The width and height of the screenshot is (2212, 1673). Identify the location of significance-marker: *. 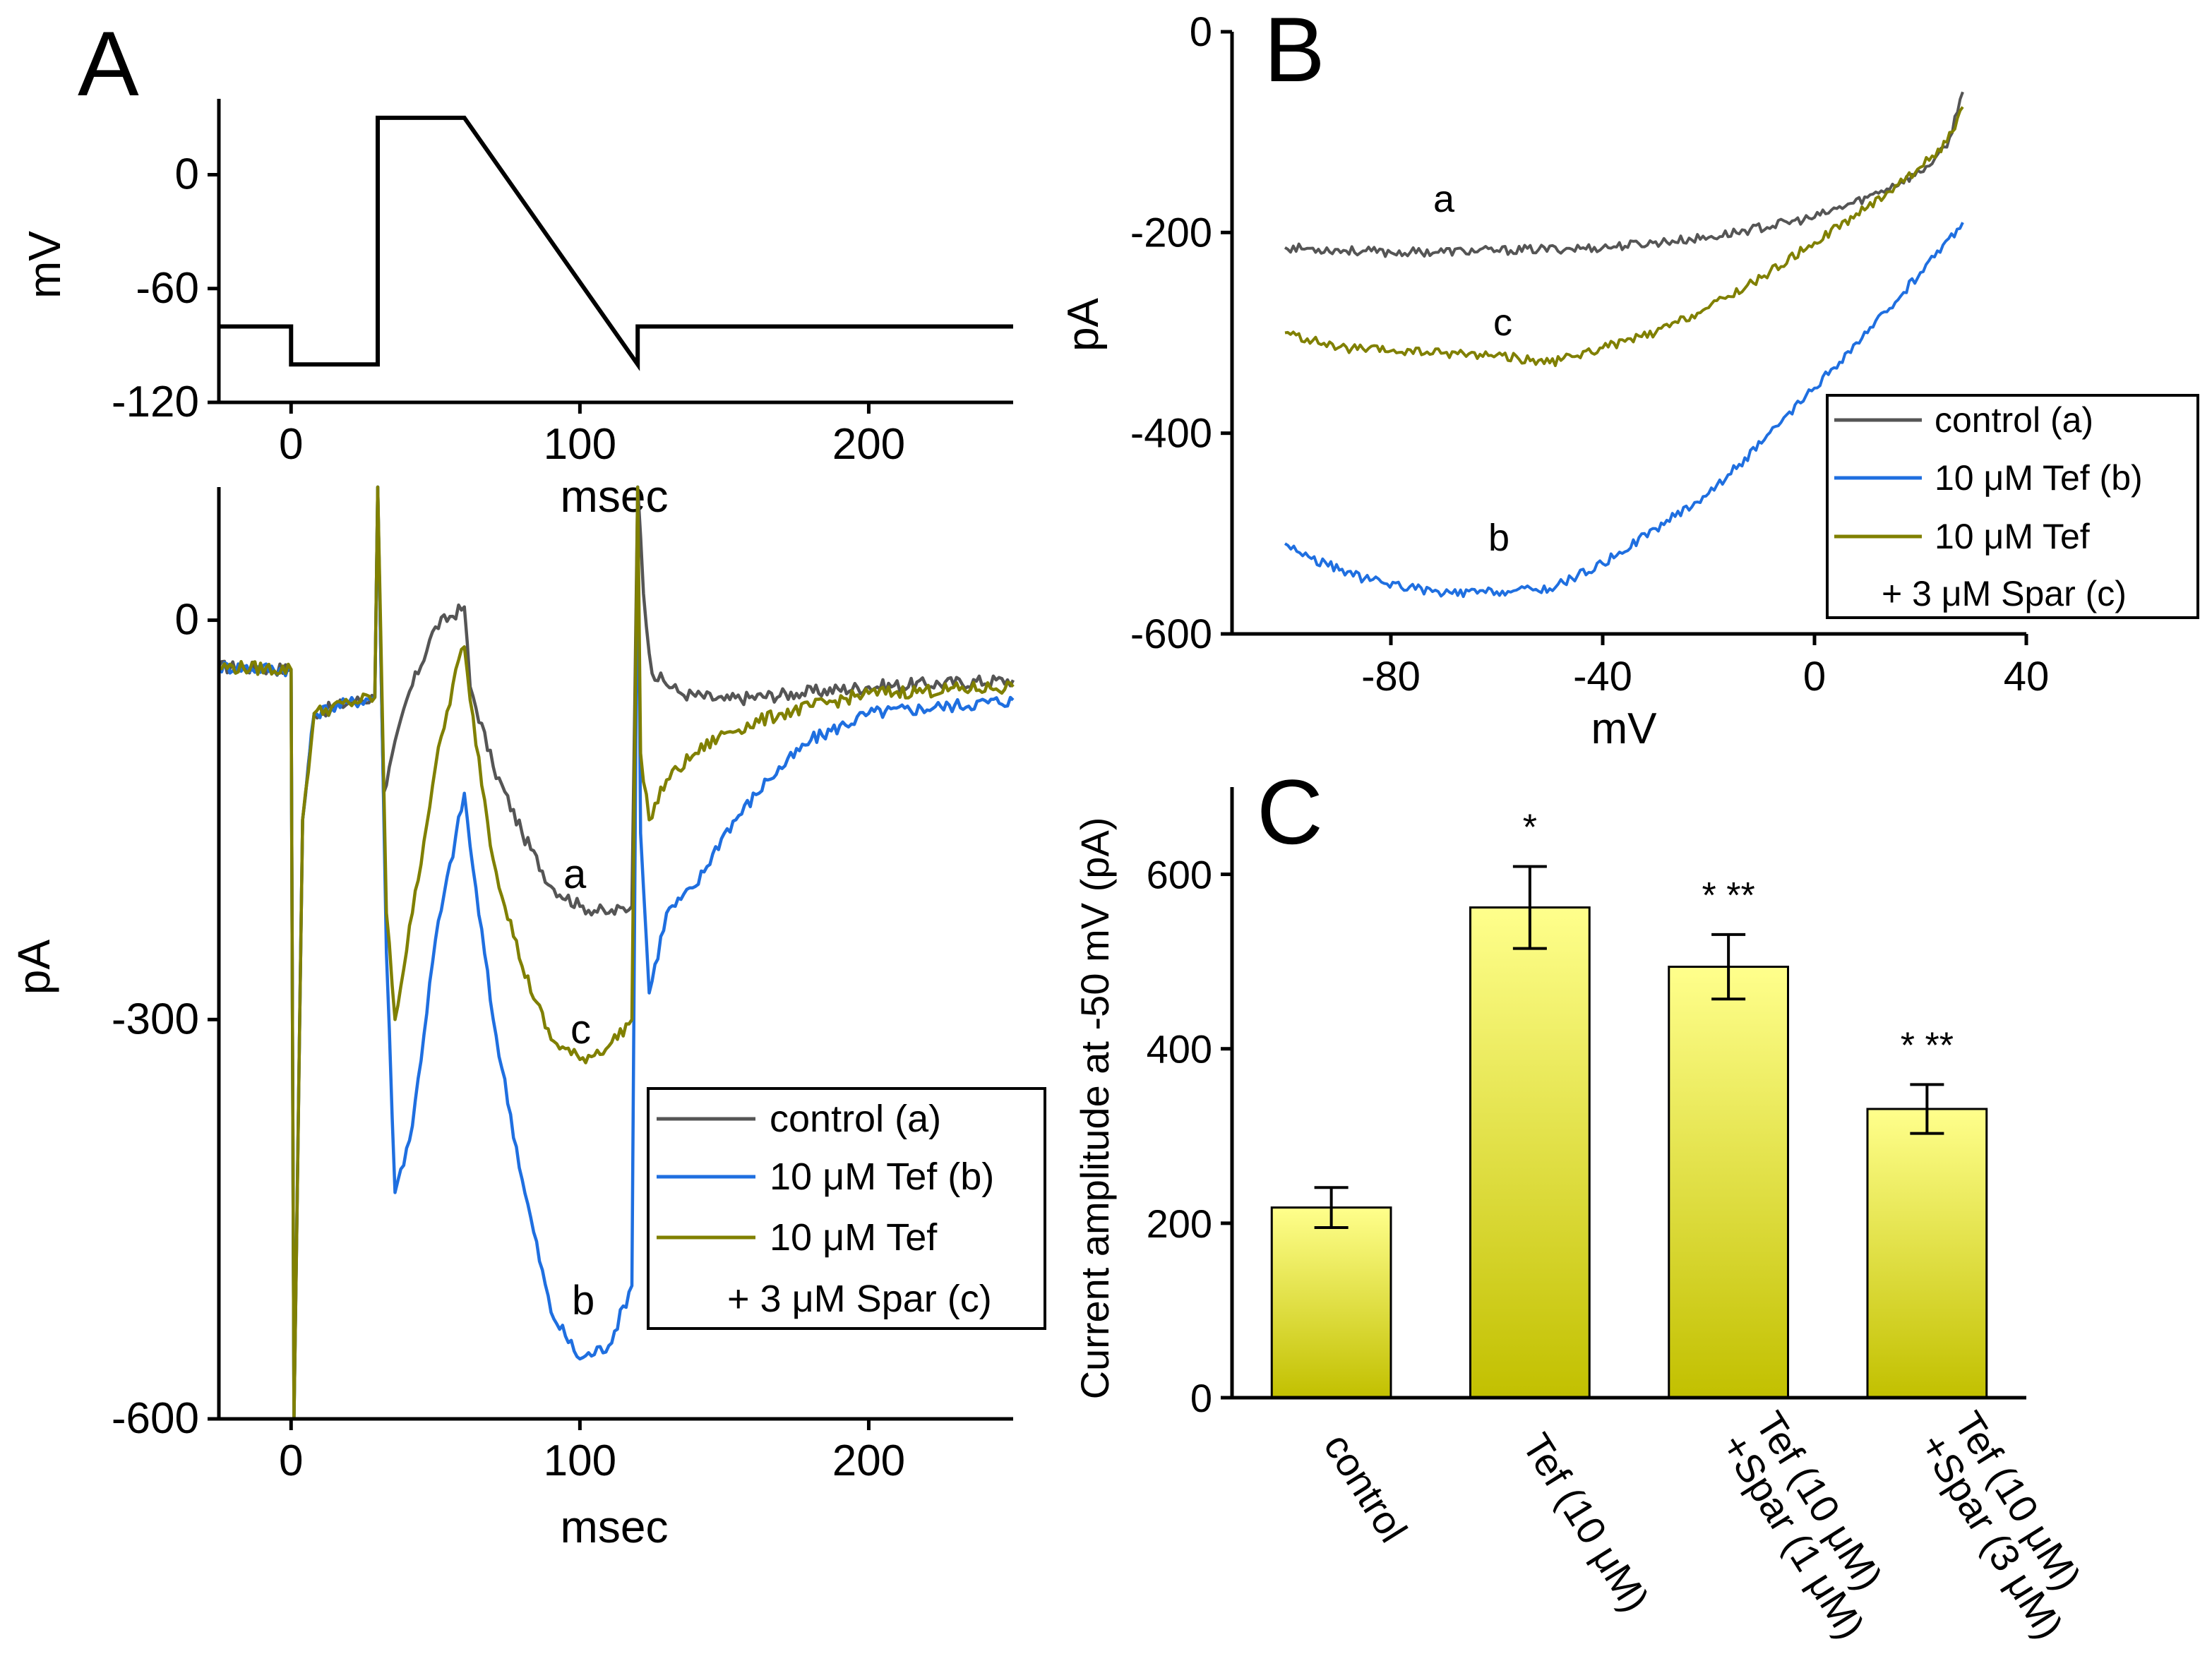
(1530, 827).